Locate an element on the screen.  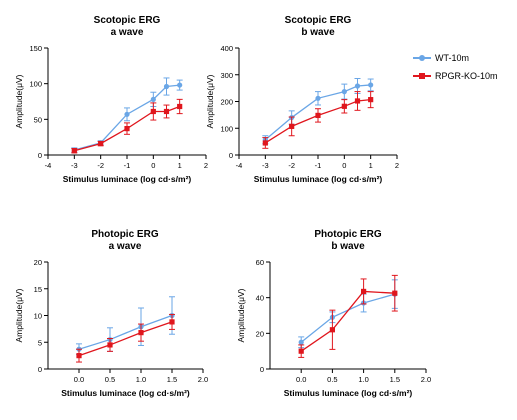
y-tick-label: 200 is located at coordinates (226, 102).